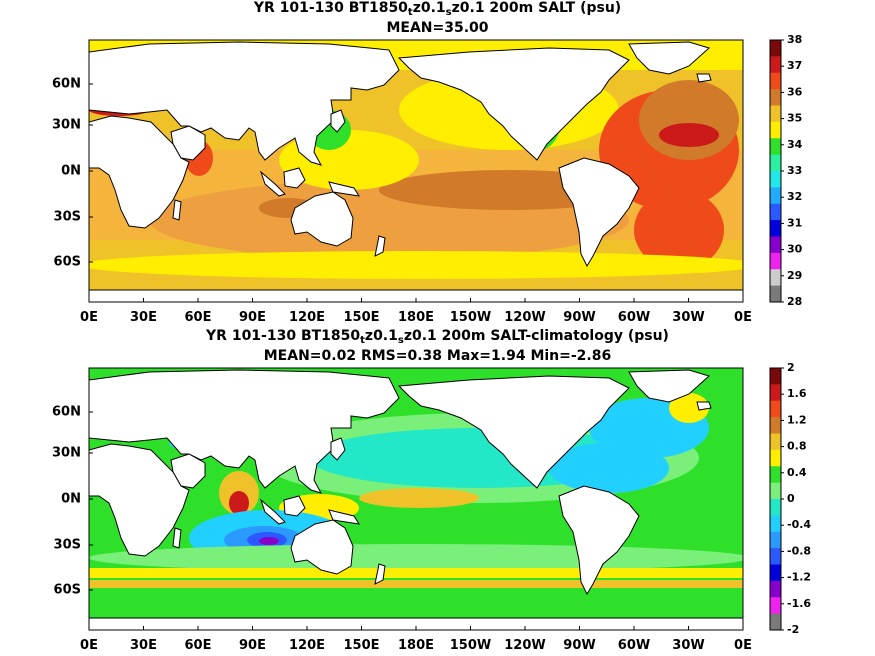 This screenshot has width=875, height=656. What do you see at coordinates (797, 472) in the screenshot?
I see `colorbar-label: 0.4` at bounding box center [797, 472].